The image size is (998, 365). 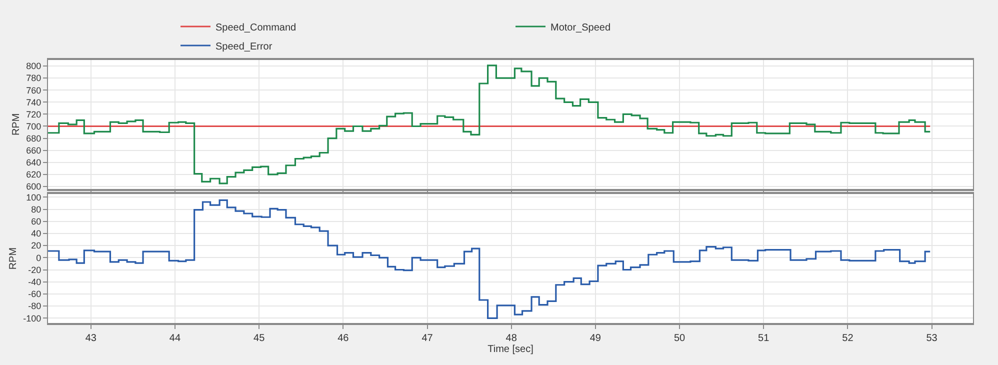 I want to click on y-tick-label: 760, so click(x=34, y=90).